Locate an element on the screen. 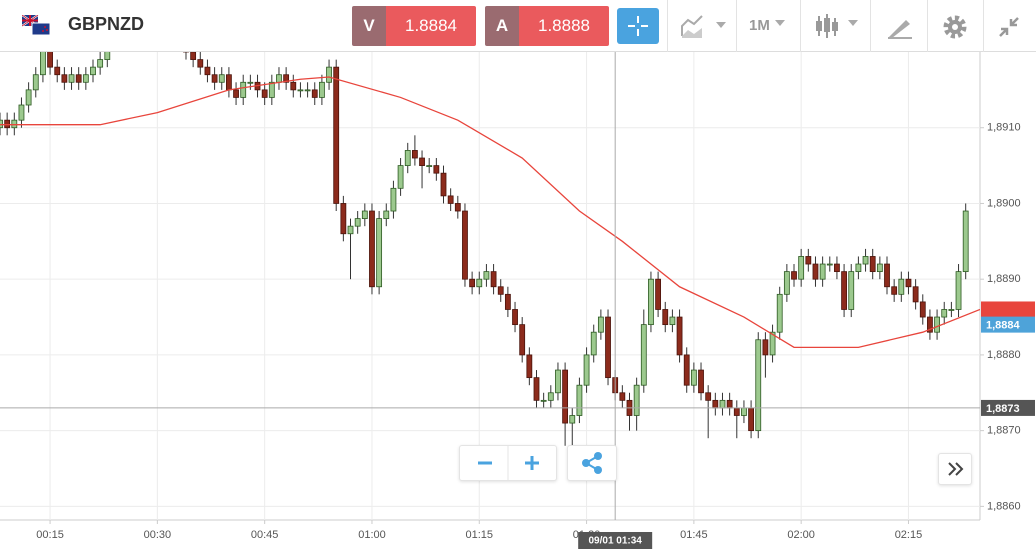 Image resolution: width=1036 pixels, height=556 pixels. chart-type-button is located at coordinates (705, 27).